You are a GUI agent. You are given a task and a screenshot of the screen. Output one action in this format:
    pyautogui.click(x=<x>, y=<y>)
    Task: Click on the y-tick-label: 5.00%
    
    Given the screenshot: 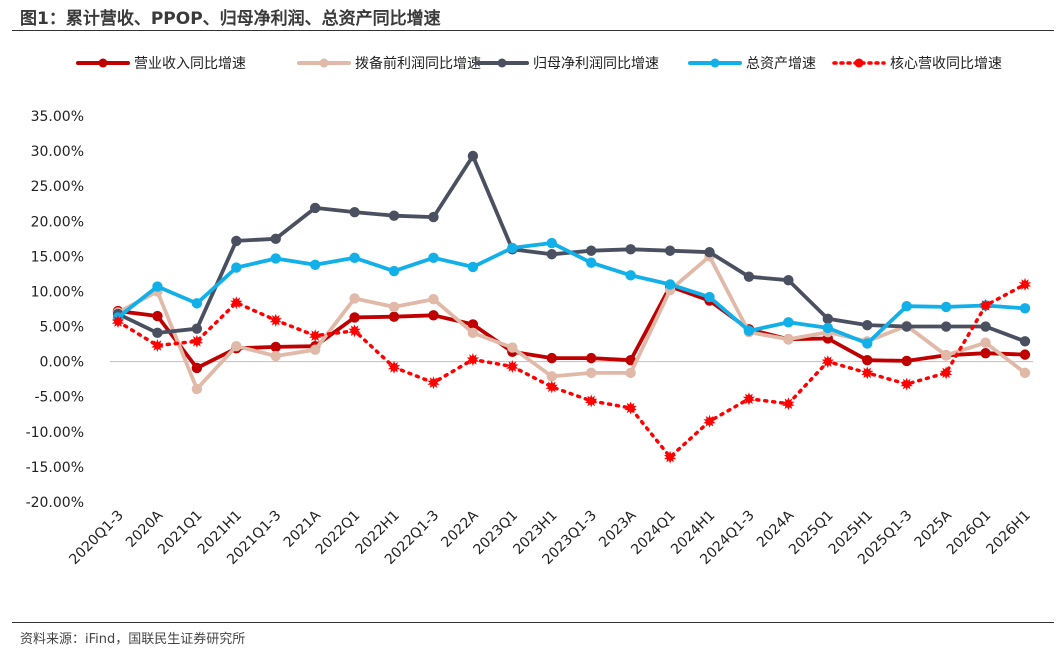 What is the action you would take?
    pyautogui.click(x=62, y=328)
    